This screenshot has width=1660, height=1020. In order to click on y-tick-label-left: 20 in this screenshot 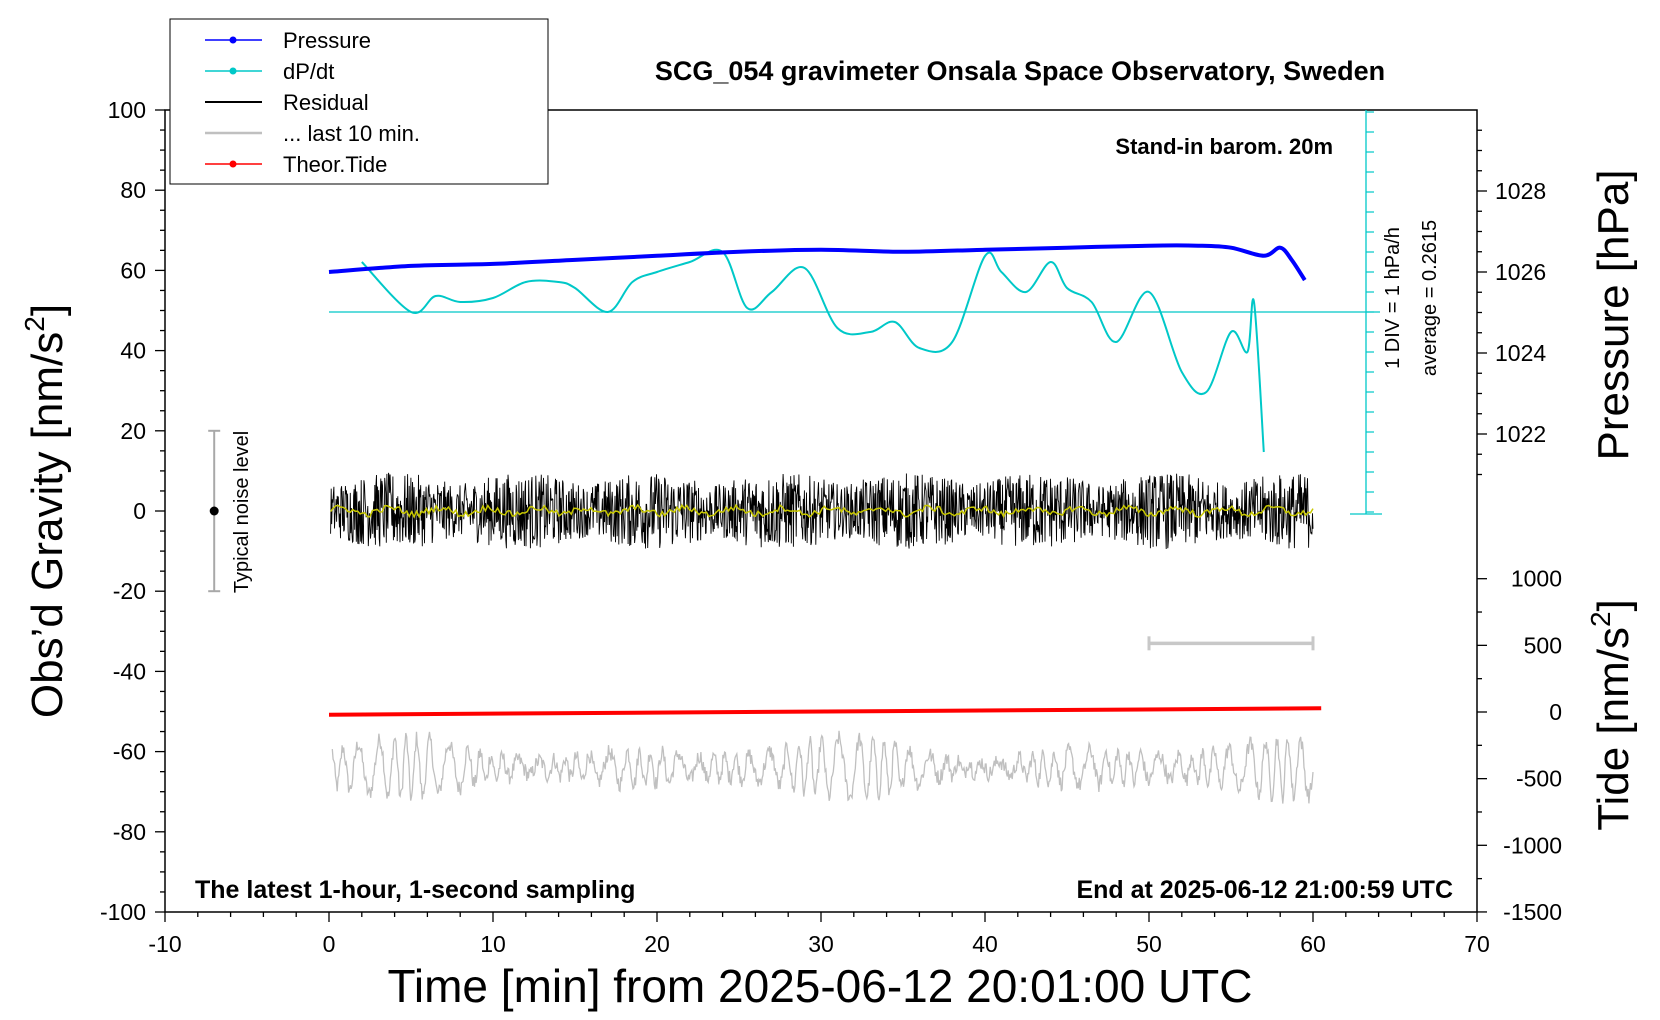, I will do `click(133, 431)`.